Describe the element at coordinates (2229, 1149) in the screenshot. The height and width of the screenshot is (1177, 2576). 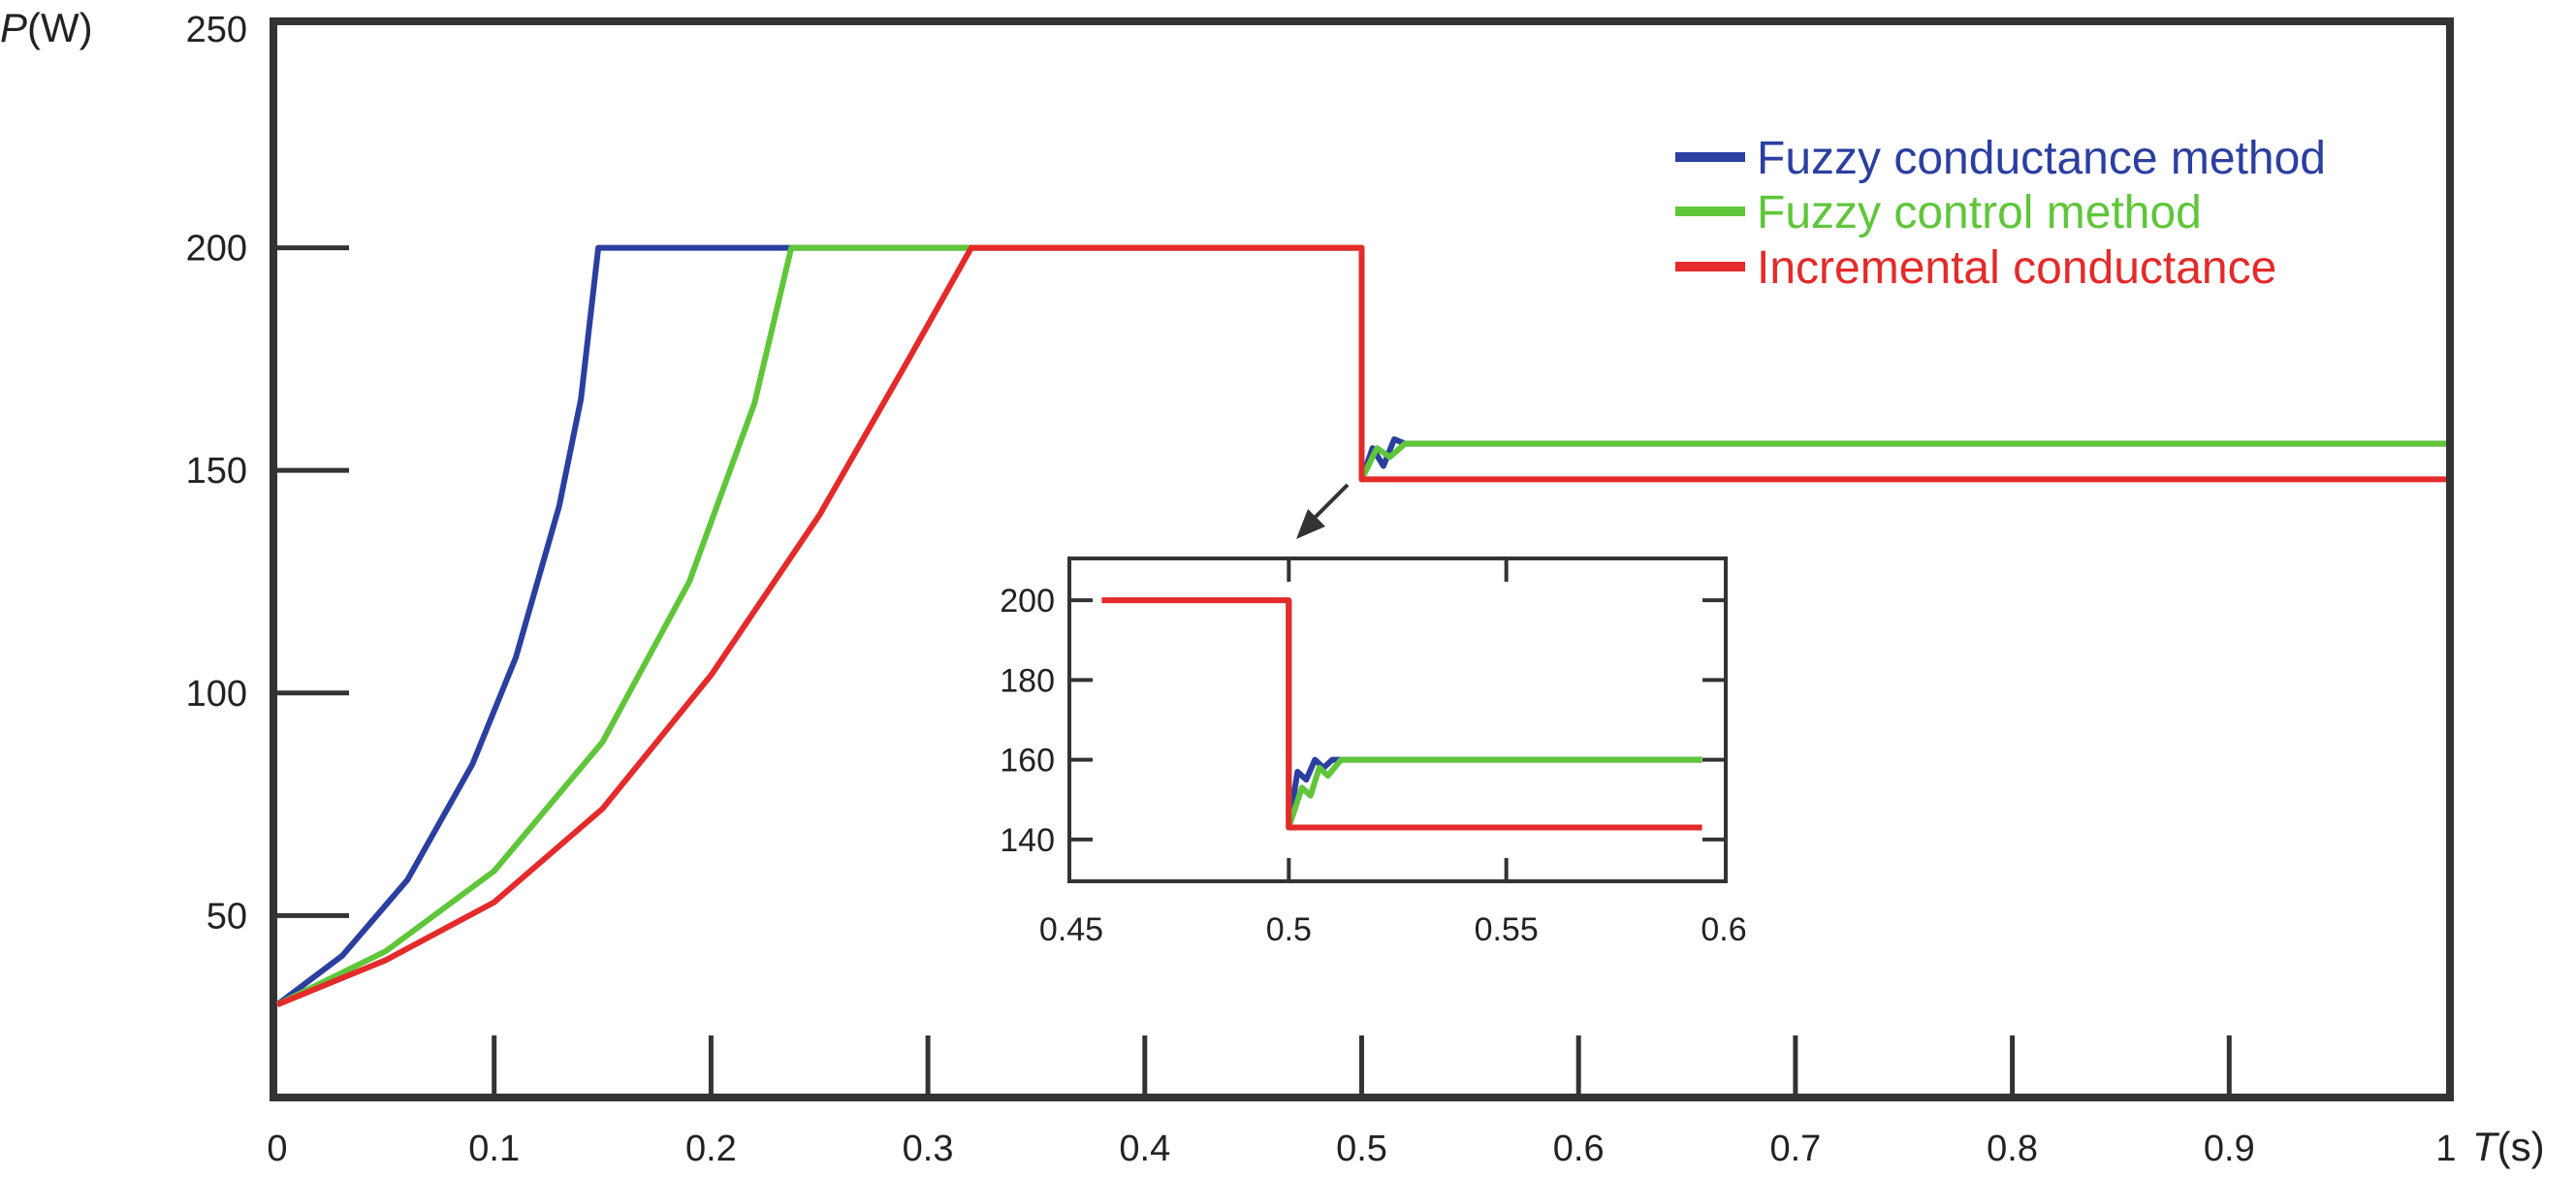
I see `x-tick-label-0-9: 0.9` at that location.